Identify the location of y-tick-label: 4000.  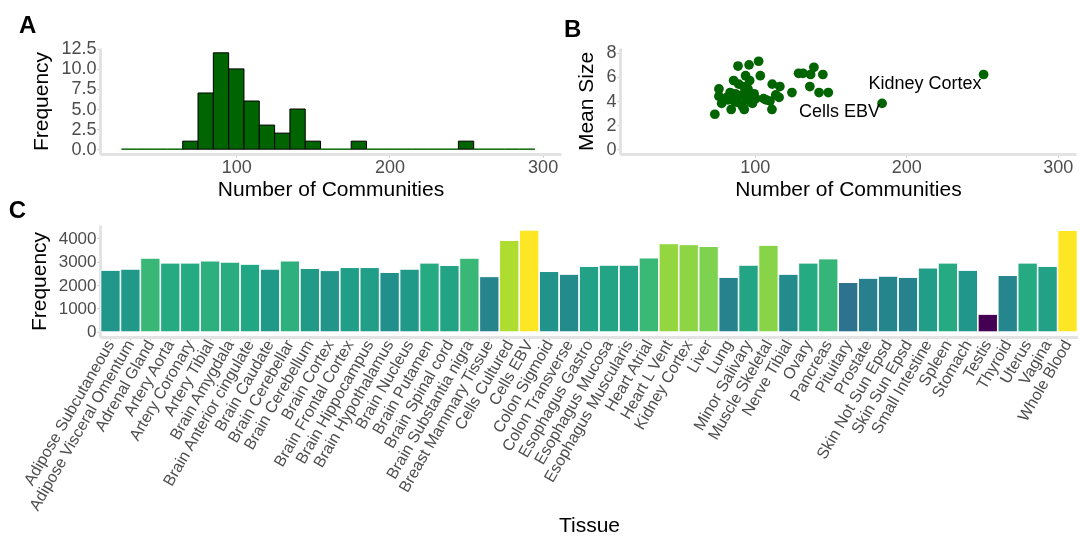
(77, 238).